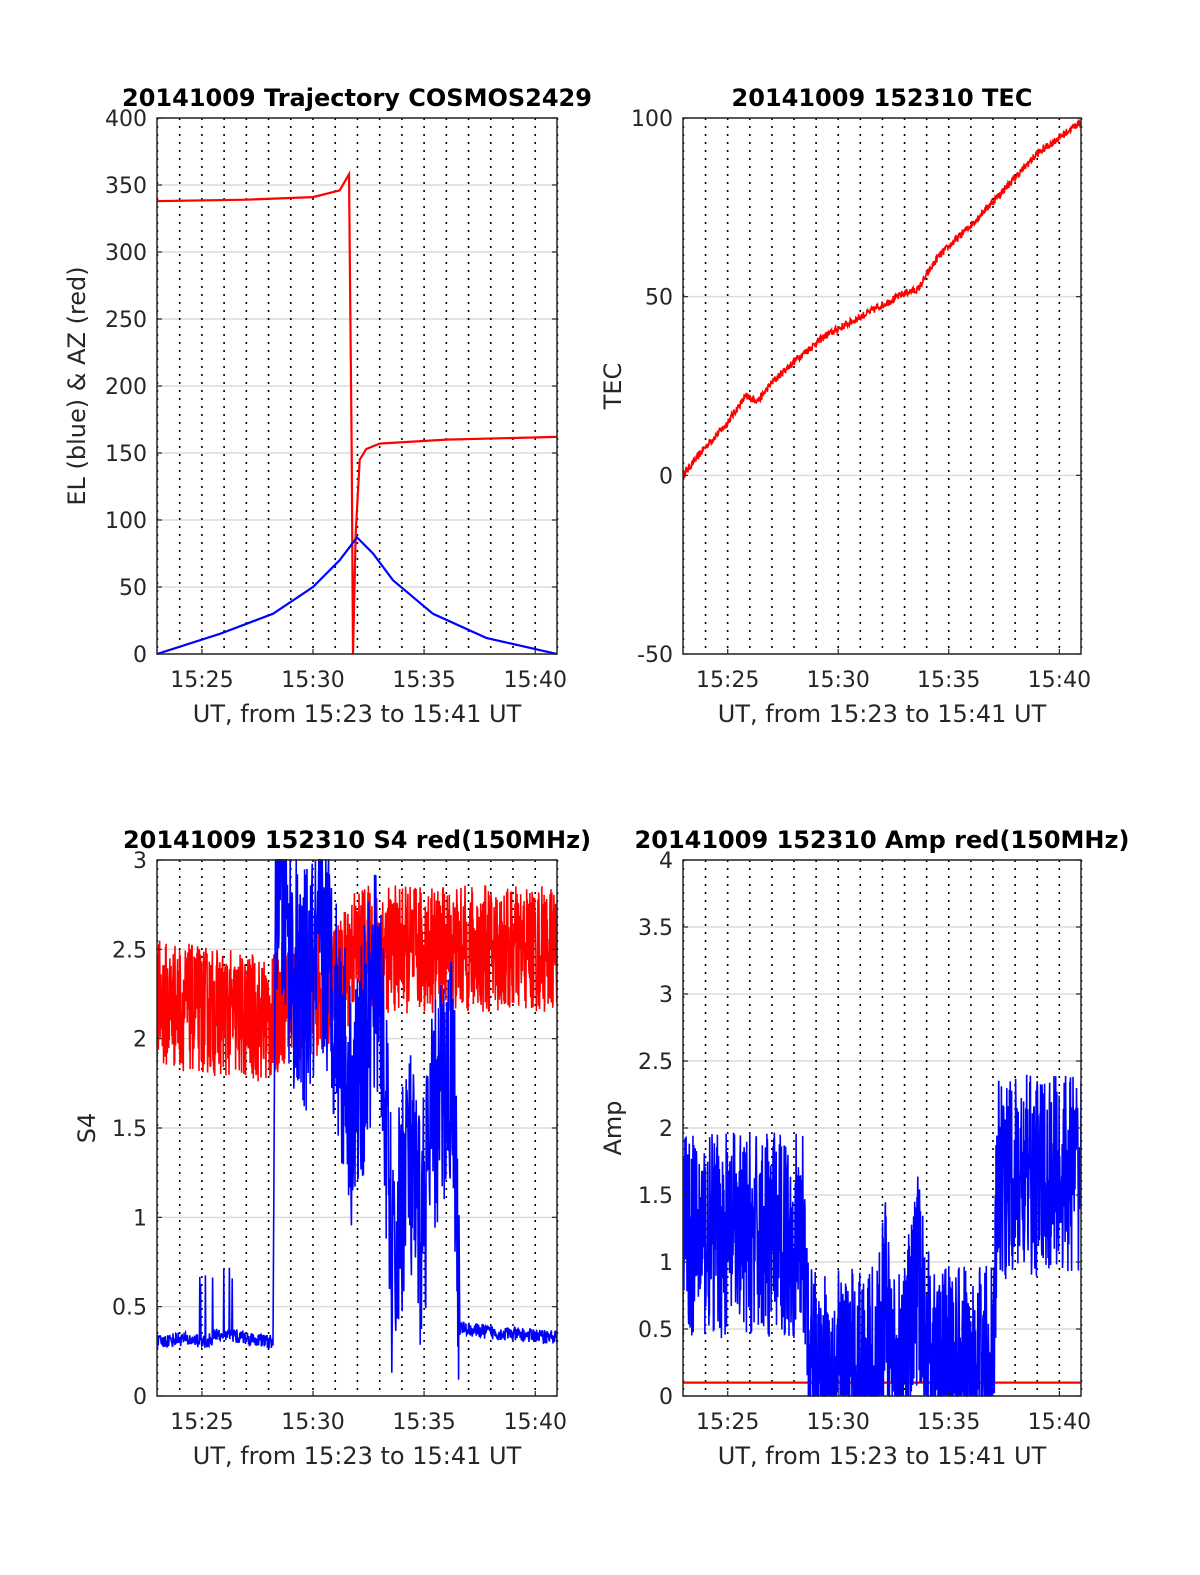 This screenshot has height=1575, width=1200. What do you see at coordinates (882, 98) in the screenshot?
I see `chart-title: 20141009 152310 TEC` at bounding box center [882, 98].